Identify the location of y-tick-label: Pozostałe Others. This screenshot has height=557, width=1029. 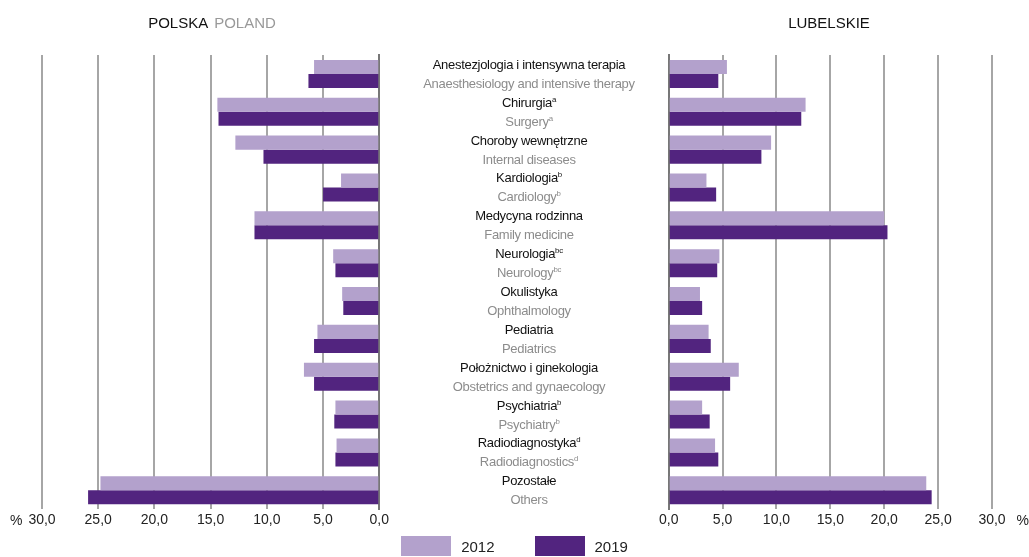
(529, 491).